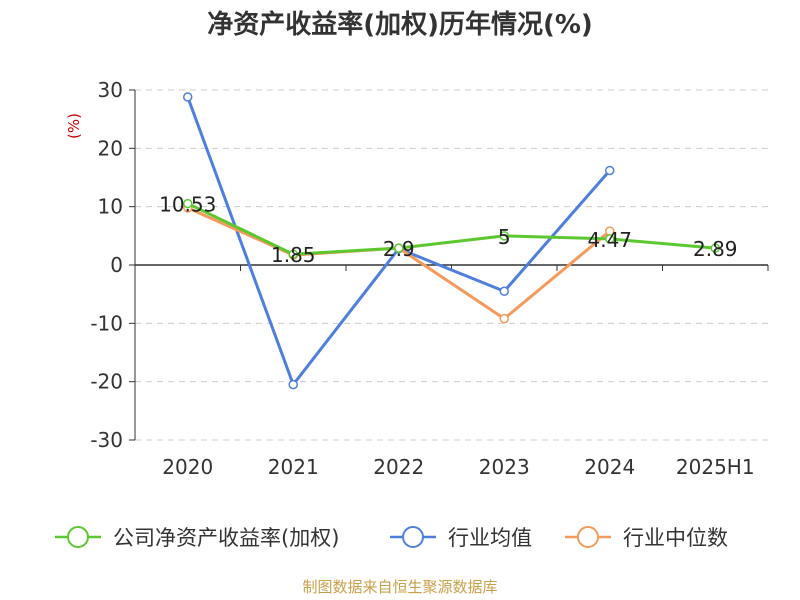  I want to click on data-label: 2.89, so click(715, 249).